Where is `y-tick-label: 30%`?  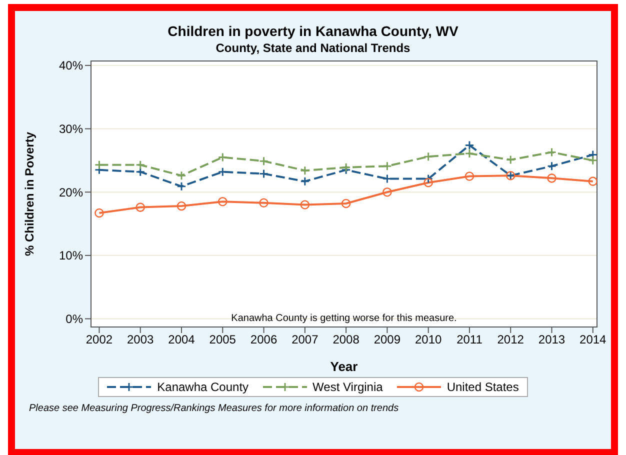
y-tick-label: 30% is located at coordinates (71, 129).